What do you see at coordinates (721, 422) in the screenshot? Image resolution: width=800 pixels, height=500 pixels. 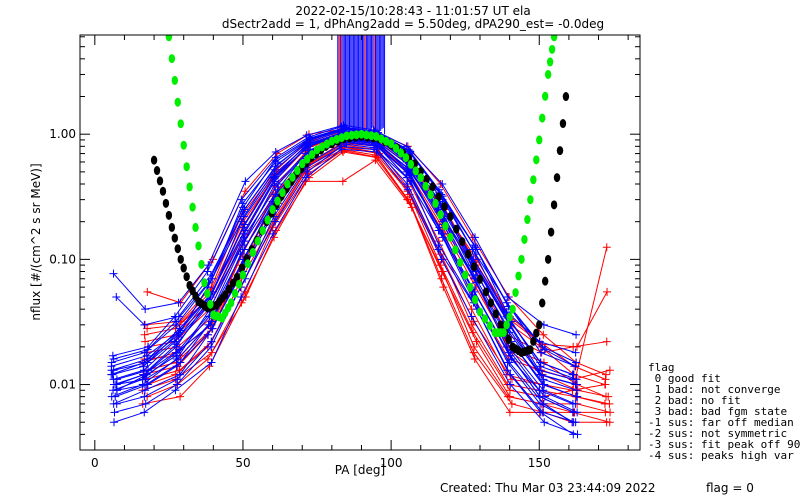 I see `legend-entry: -1 sus: far off median` at bounding box center [721, 422].